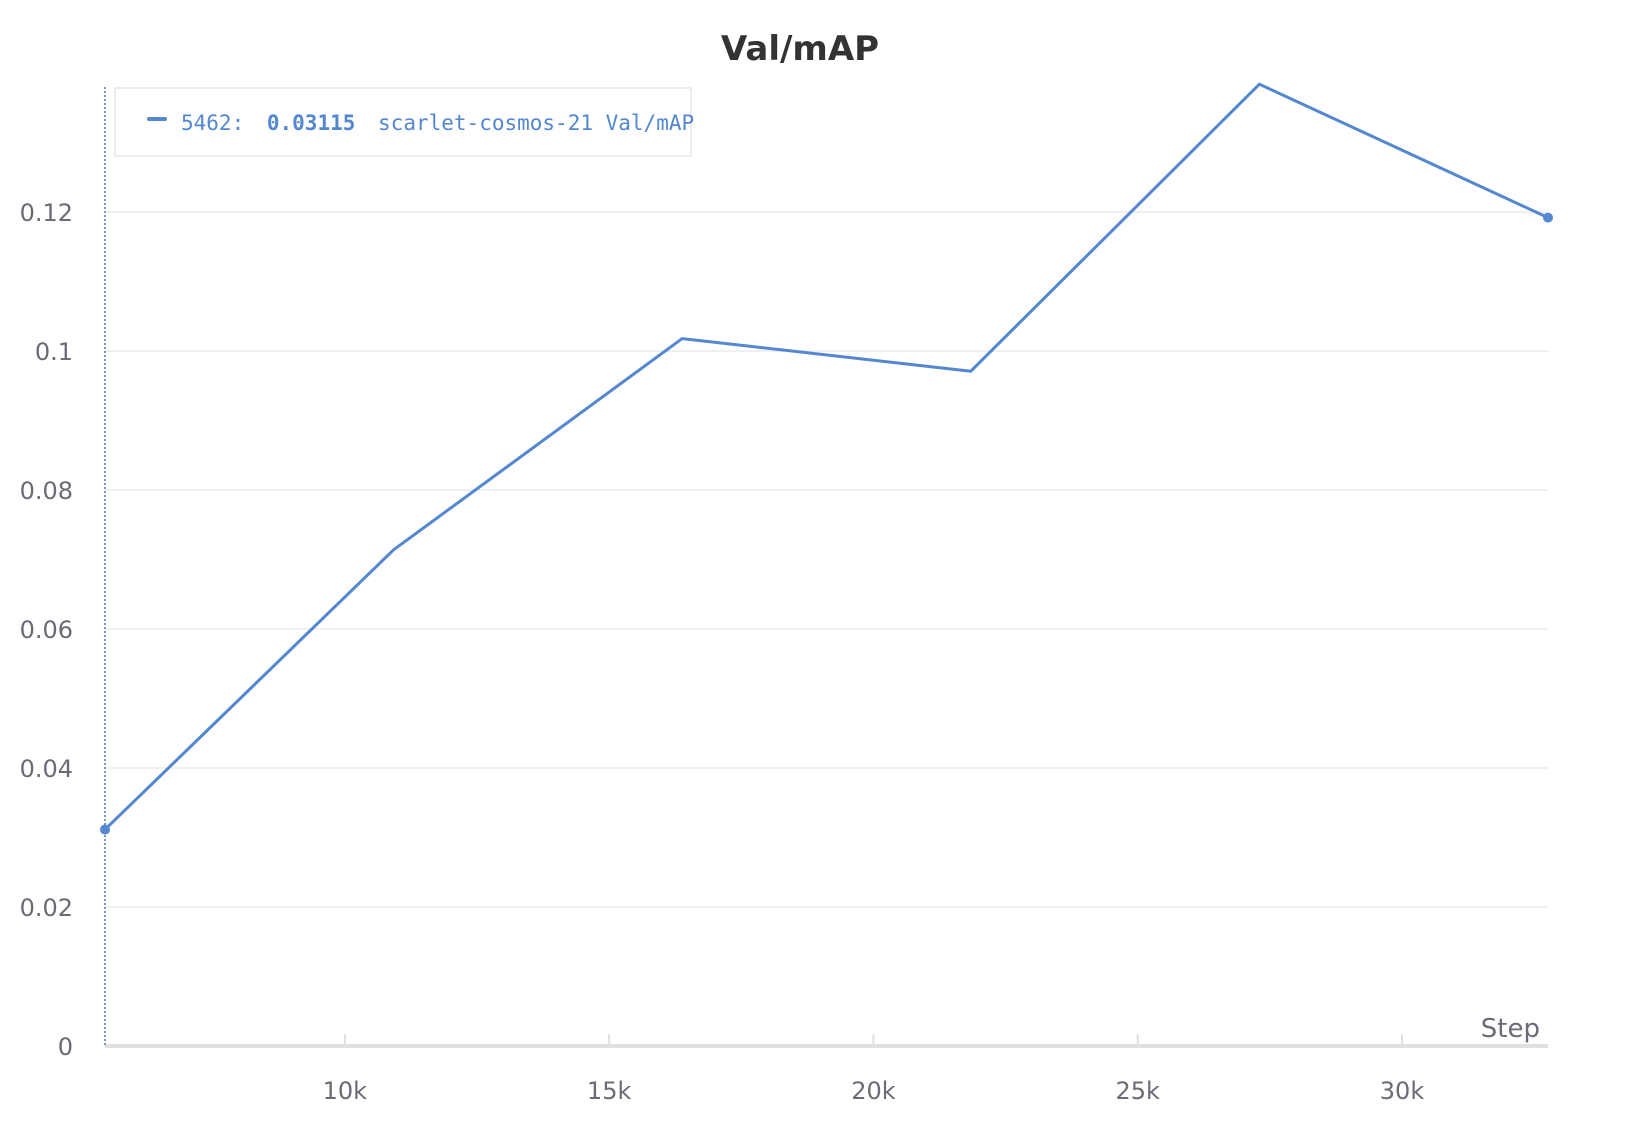  What do you see at coordinates (345, 1091) in the screenshot?
I see `x-tick-label: 10k` at bounding box center [345, 1091].